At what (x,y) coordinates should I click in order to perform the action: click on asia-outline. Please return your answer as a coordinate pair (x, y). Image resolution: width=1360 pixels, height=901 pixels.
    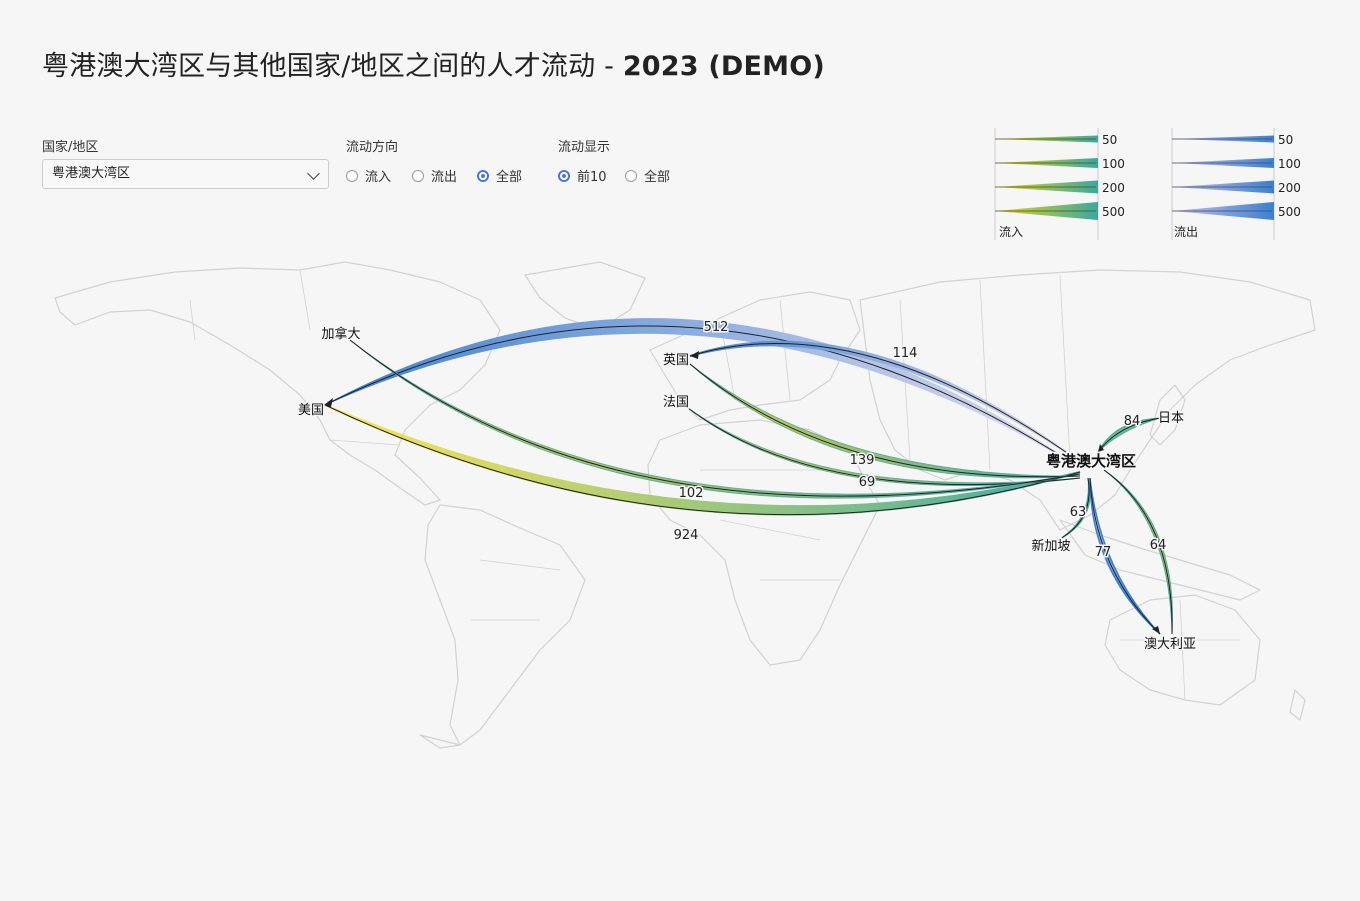
    Looking at the image, I should click on (1087, 400).